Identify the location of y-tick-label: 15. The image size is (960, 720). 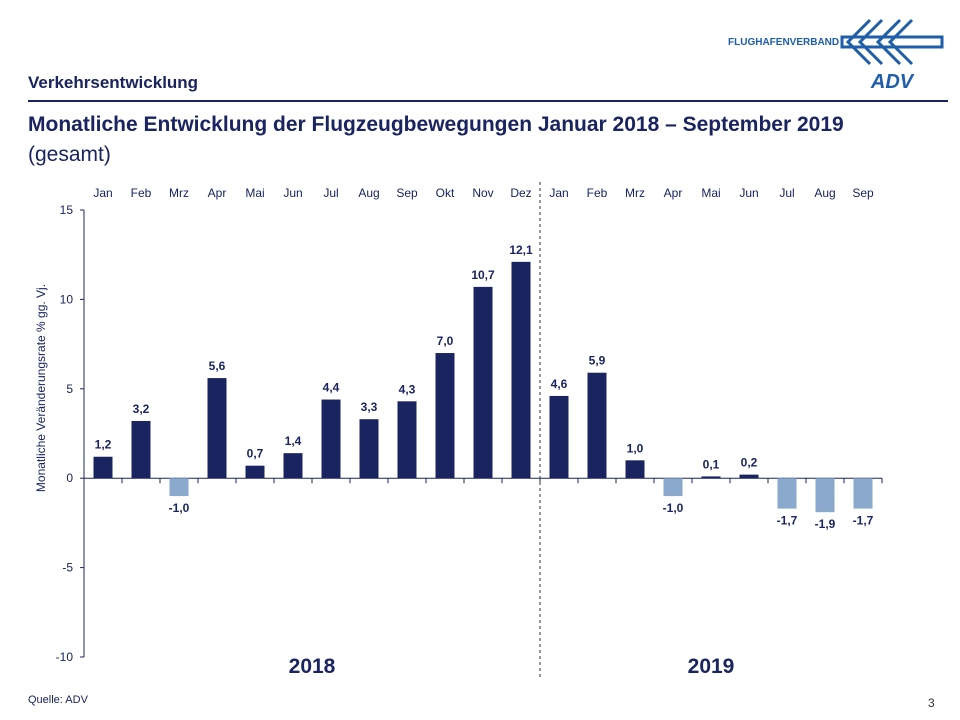
(67, 210).